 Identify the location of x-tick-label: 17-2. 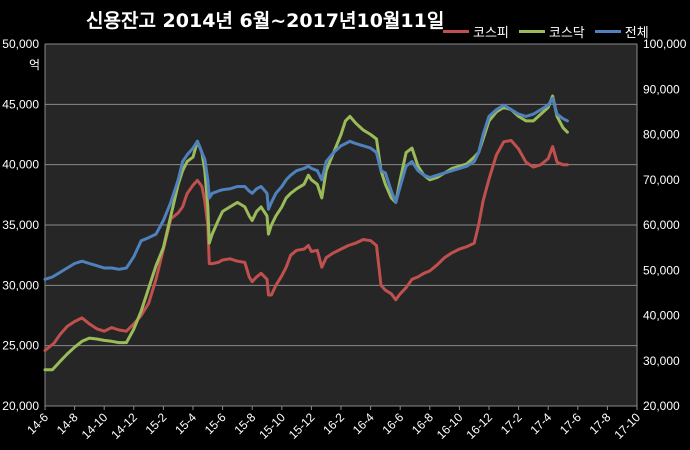
(511, 423).